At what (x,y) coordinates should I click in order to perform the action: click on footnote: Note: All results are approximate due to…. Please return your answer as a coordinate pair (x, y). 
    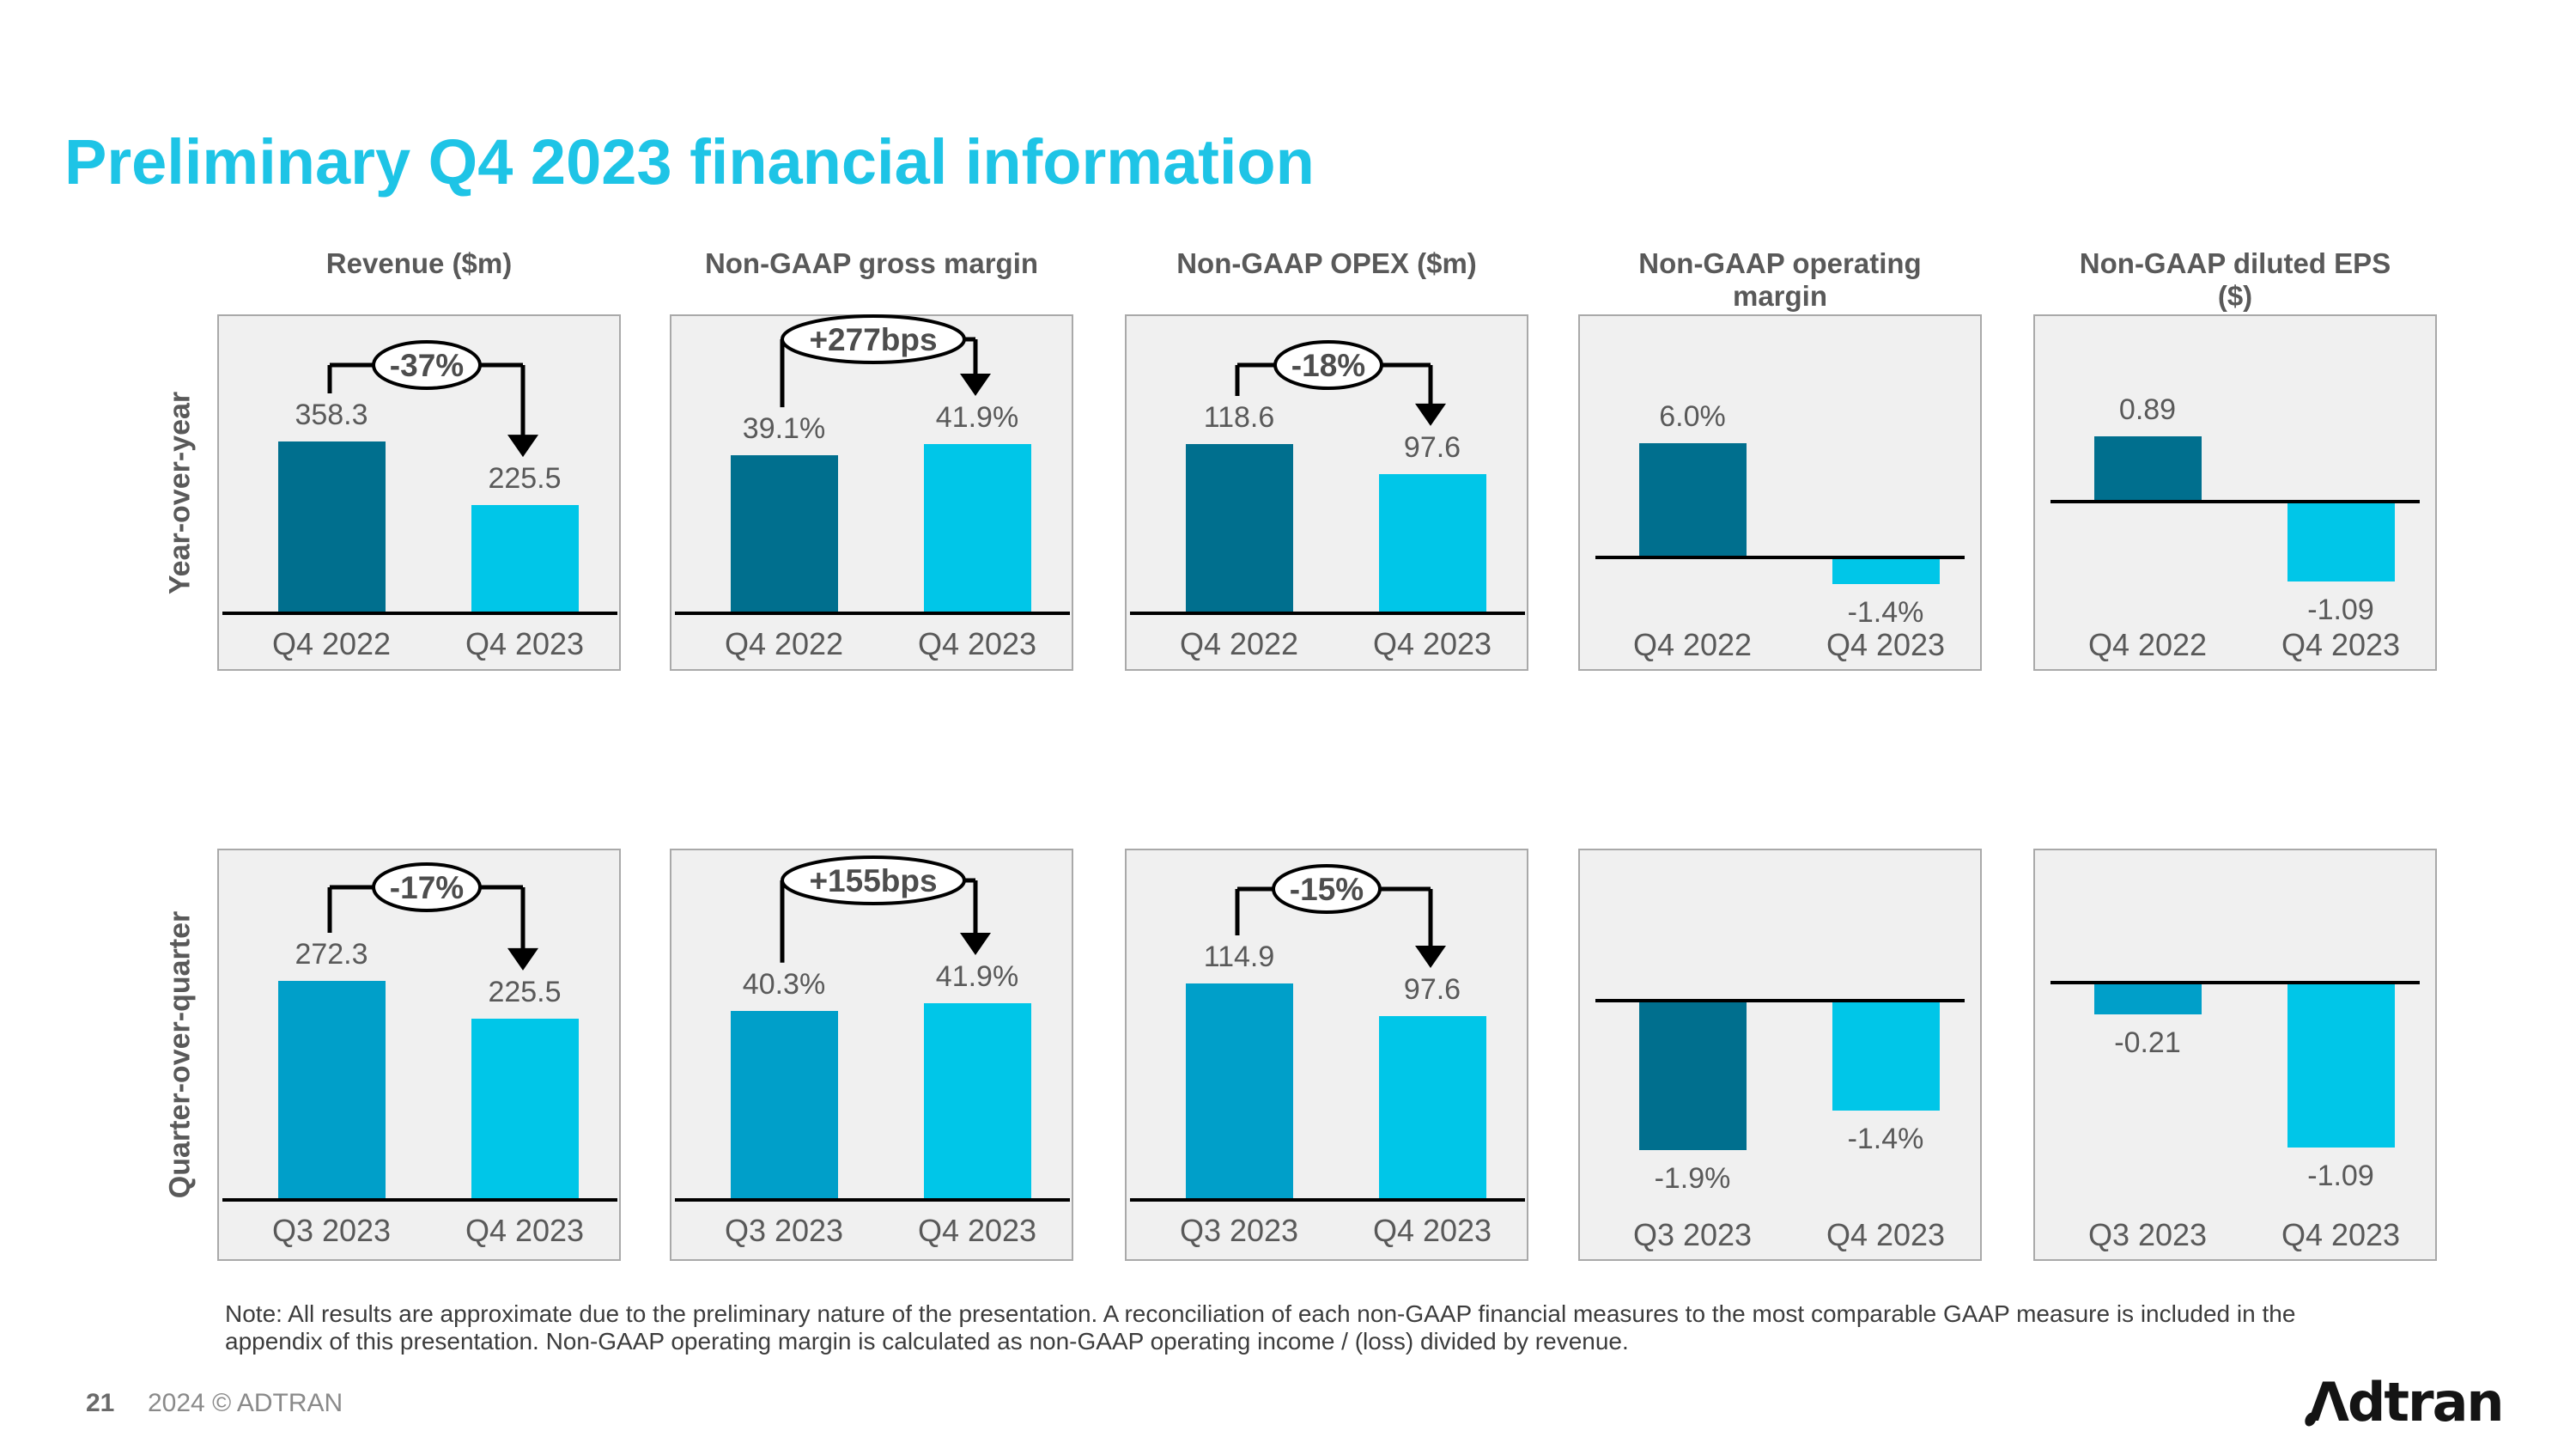
    Looking at the image, I should click on (1261, 1327).